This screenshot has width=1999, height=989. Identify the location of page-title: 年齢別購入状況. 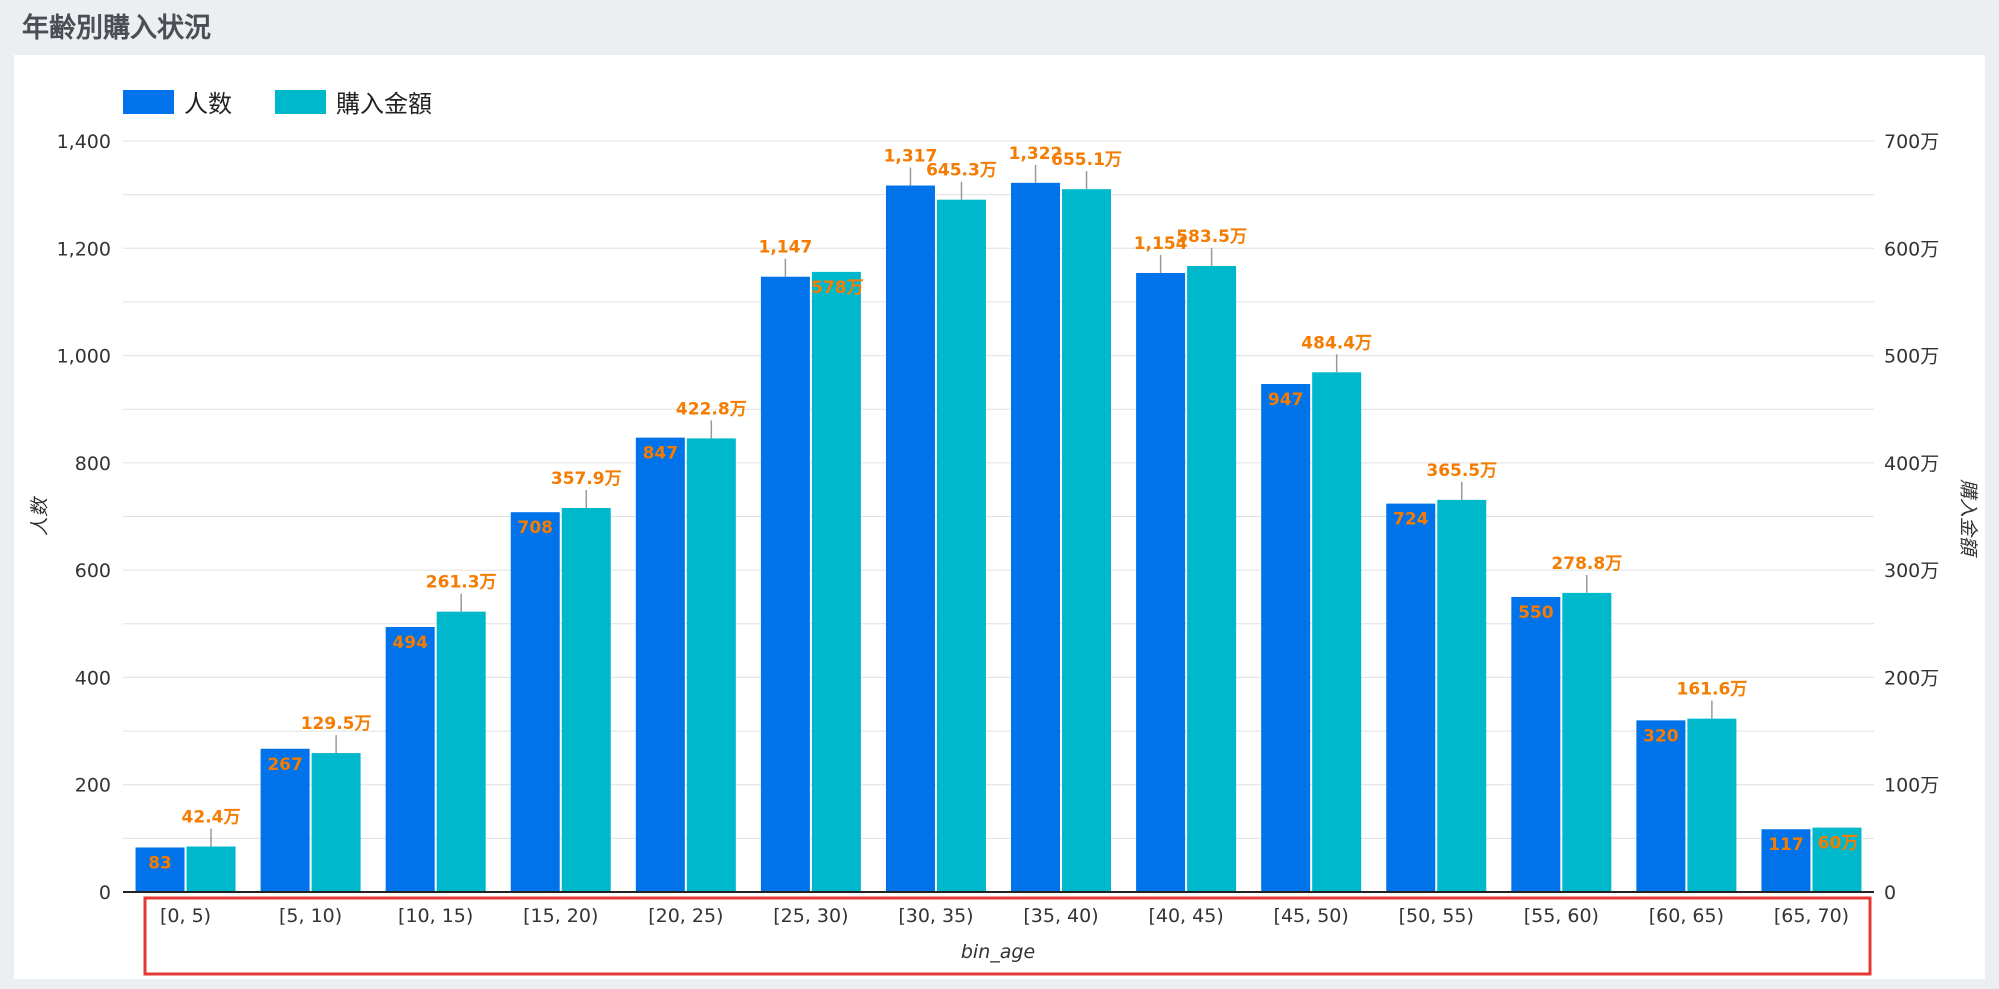
(116, 28).